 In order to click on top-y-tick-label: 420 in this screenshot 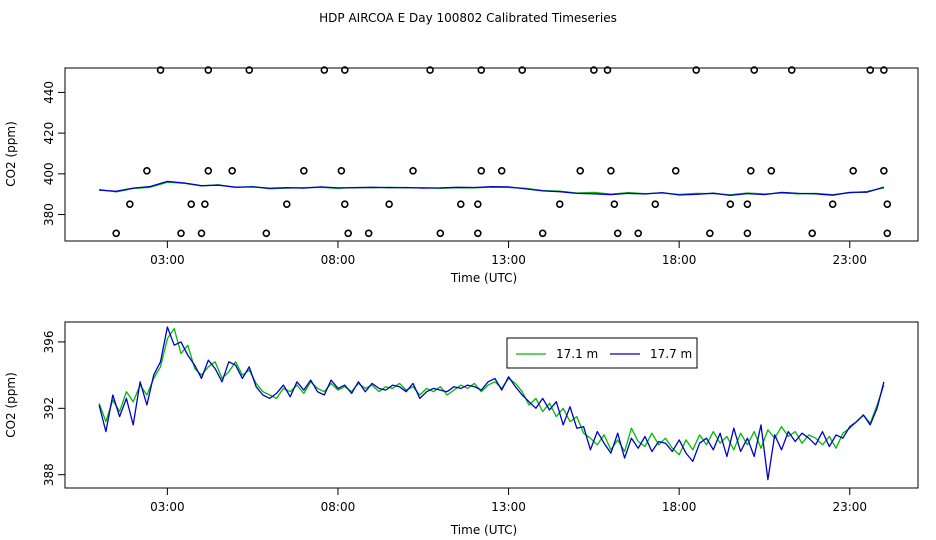, I will do `click(49, 133)`.